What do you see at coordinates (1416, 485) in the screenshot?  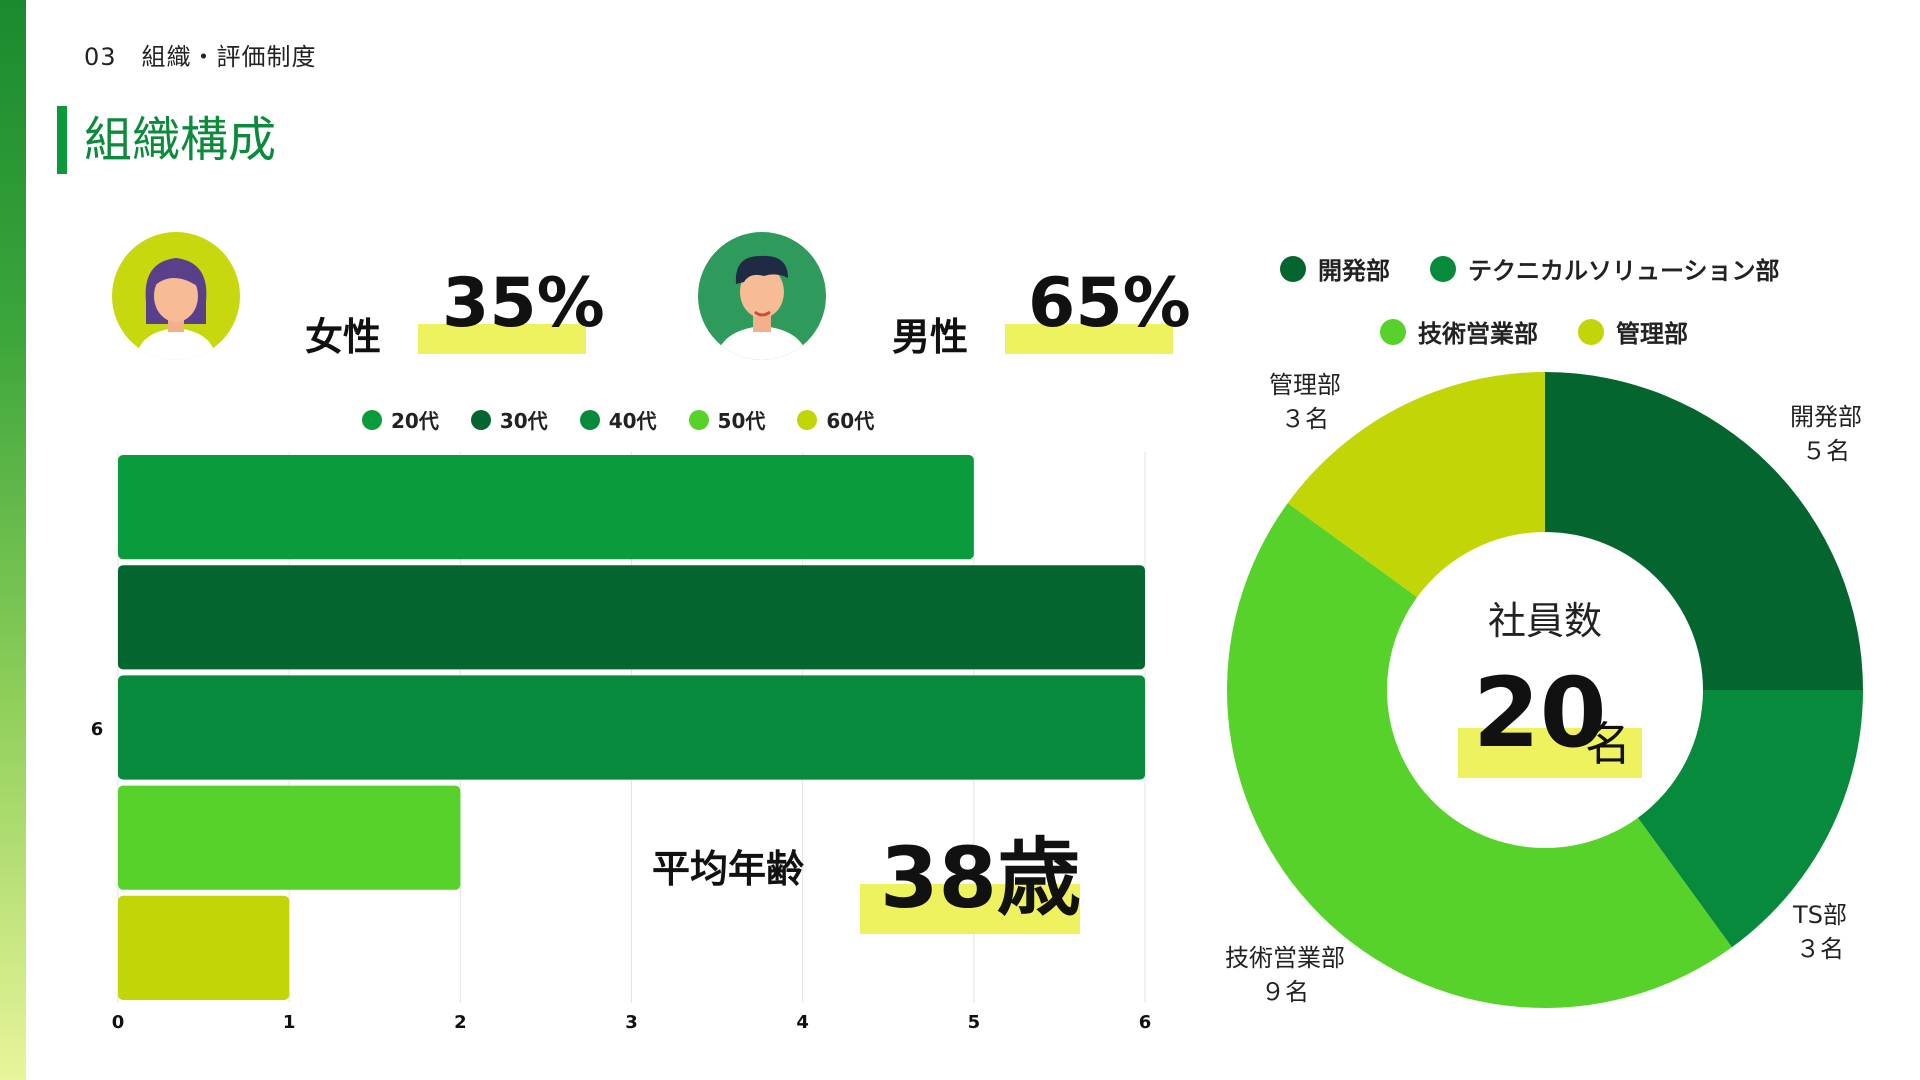 I see `slice-管理部` at bounding box center [1416, 485].